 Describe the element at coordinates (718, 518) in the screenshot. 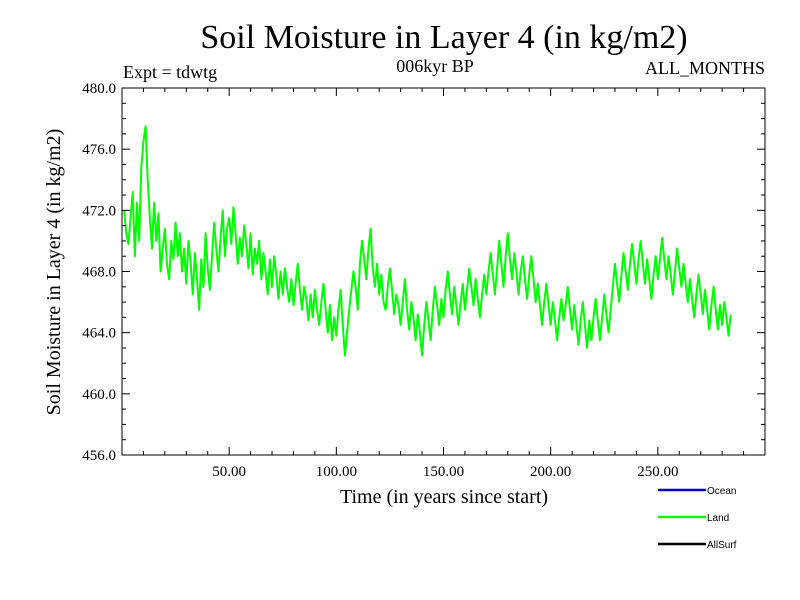

I see `legend-label-land: Land` at that location.